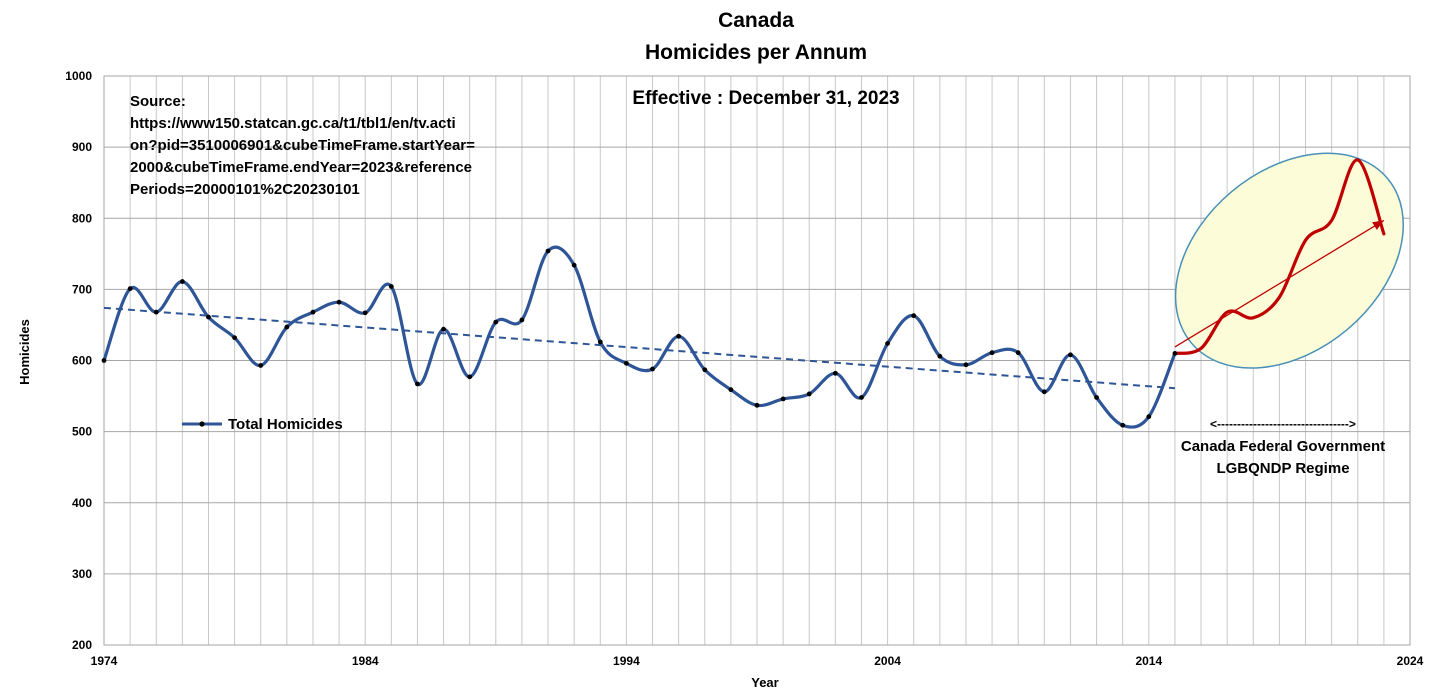 This screenshot has height=696, width=1430. What do you see at coordinates (82, 289) in the screenshot?
I see `y-tick-label: 700` at bounding box center [82, 289].